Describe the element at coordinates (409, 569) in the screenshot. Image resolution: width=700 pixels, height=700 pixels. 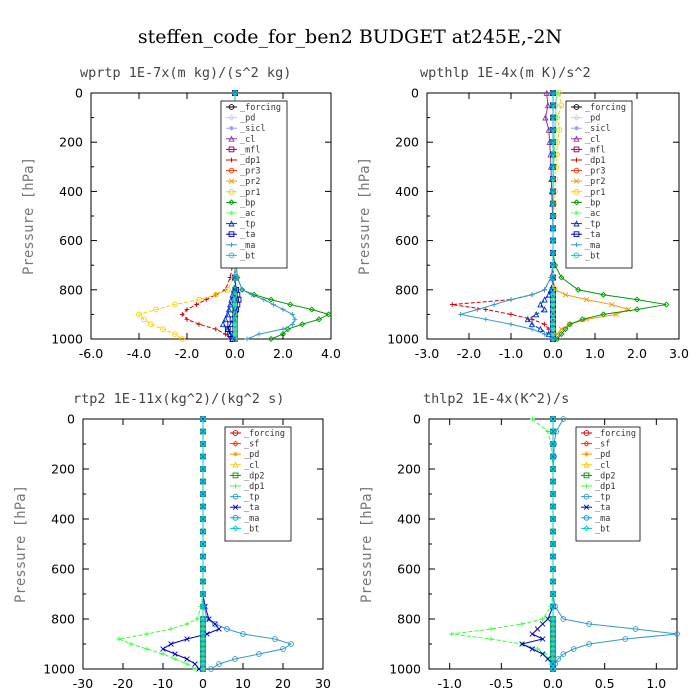
I see `y-tick-label: 600` at that location.